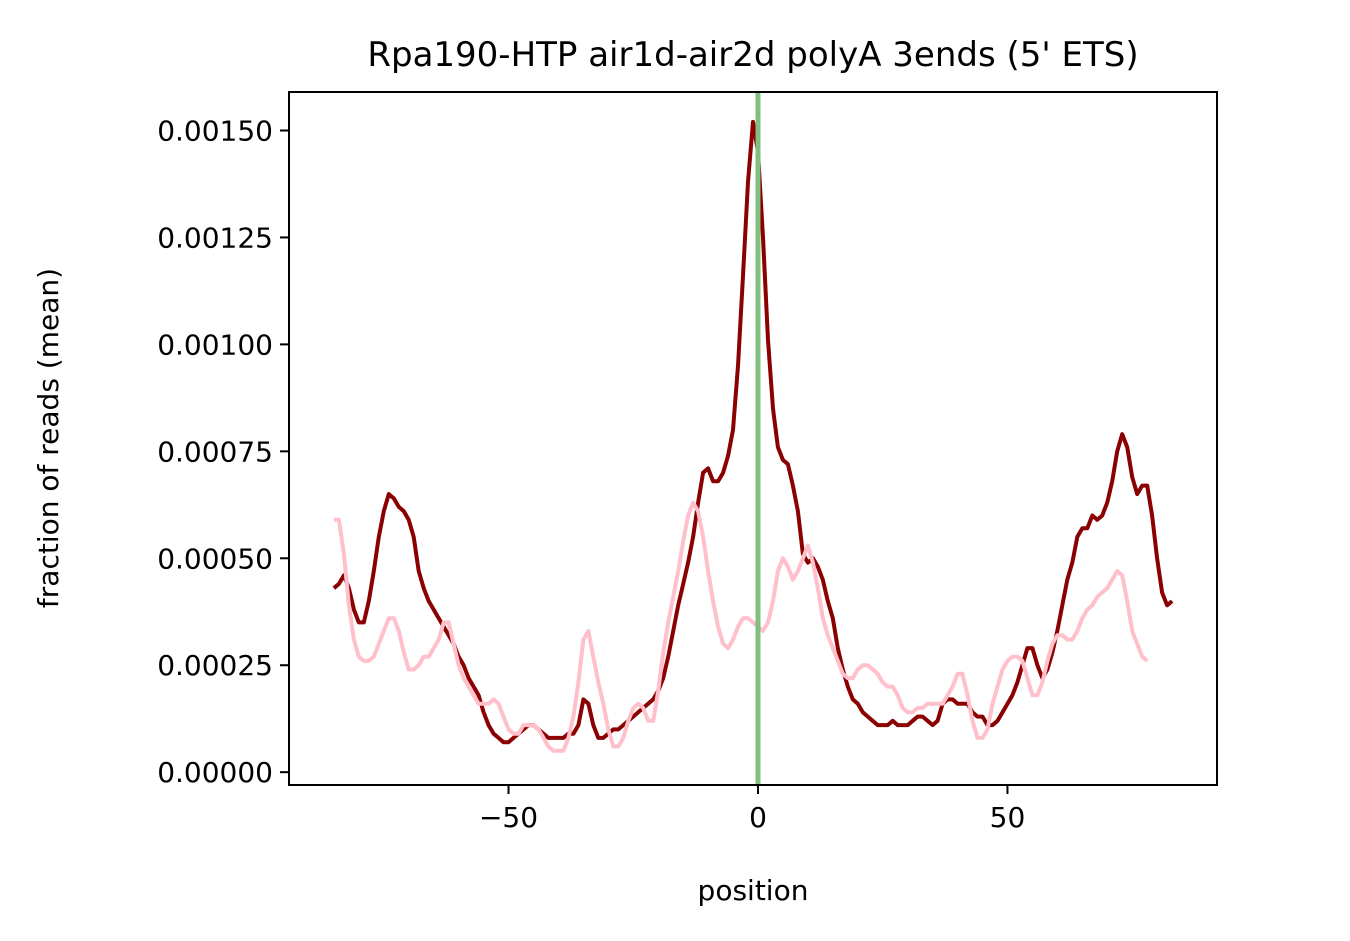 This screenshot has height=941, width=1350. I want to click on x-axis: −50 0 50, so click(752, 809).